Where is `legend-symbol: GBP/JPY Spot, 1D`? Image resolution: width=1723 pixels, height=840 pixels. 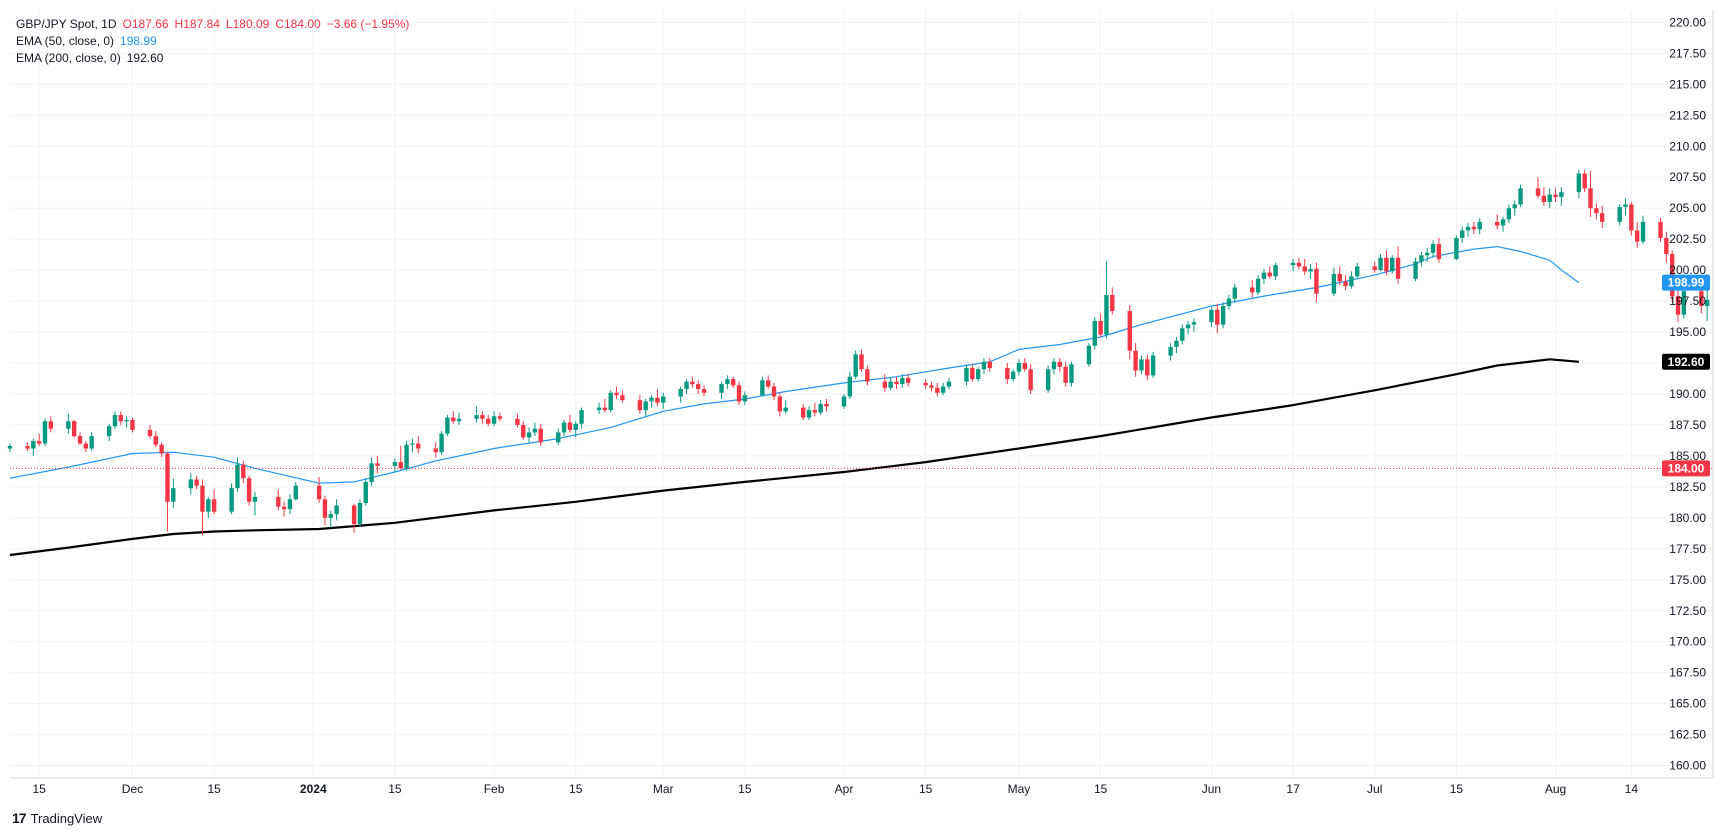 legend-symbol: GBP/JPY Spot, 1D is located at coordinates (66, 24).